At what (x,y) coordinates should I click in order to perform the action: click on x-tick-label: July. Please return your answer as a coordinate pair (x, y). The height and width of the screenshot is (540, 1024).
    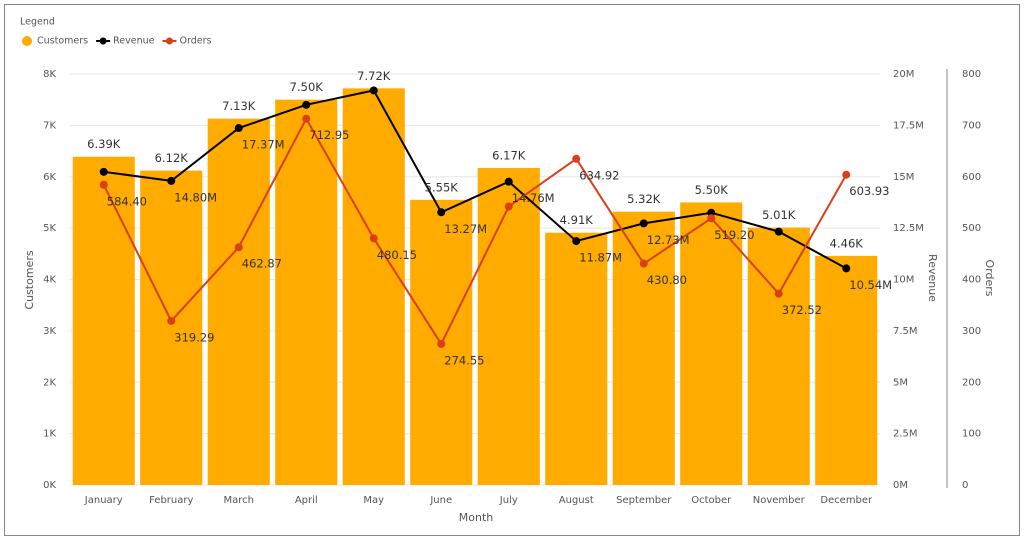
    Looking at the image, I should click on (508, 500).